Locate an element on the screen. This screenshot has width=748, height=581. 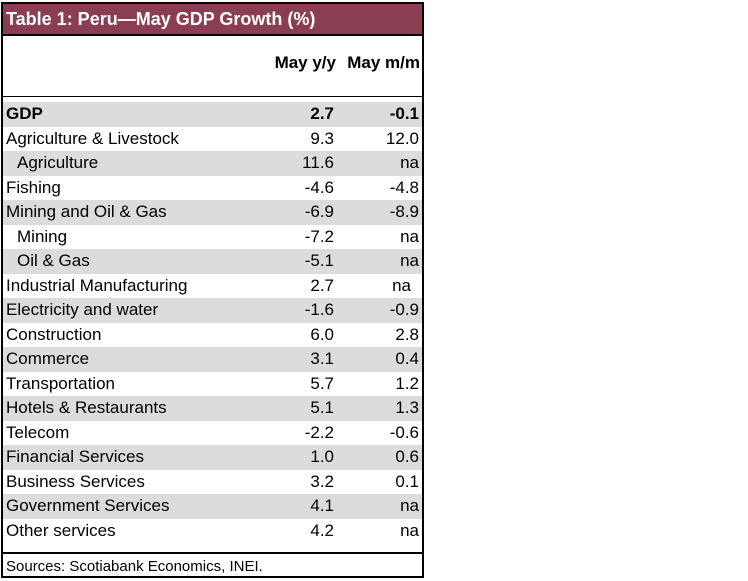
table-row: Construction 6.0 2.8 is located at coordinates (212, 335).